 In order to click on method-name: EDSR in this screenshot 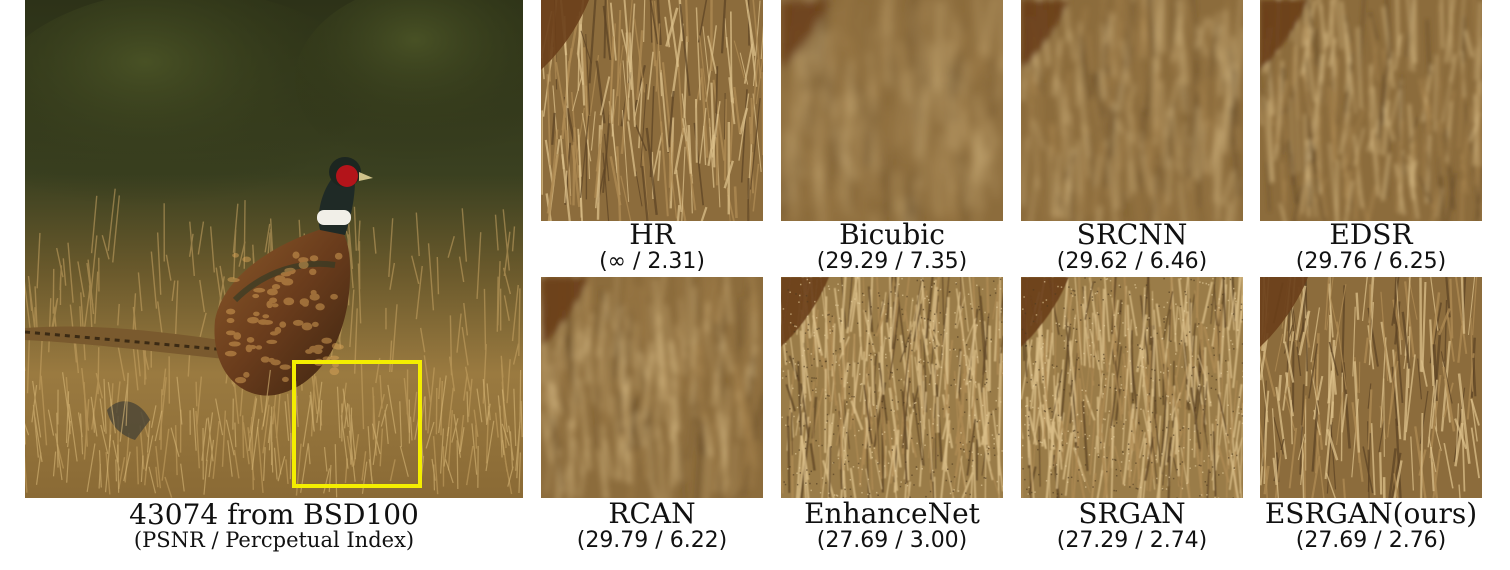, I will do `click(1371, 234)`.